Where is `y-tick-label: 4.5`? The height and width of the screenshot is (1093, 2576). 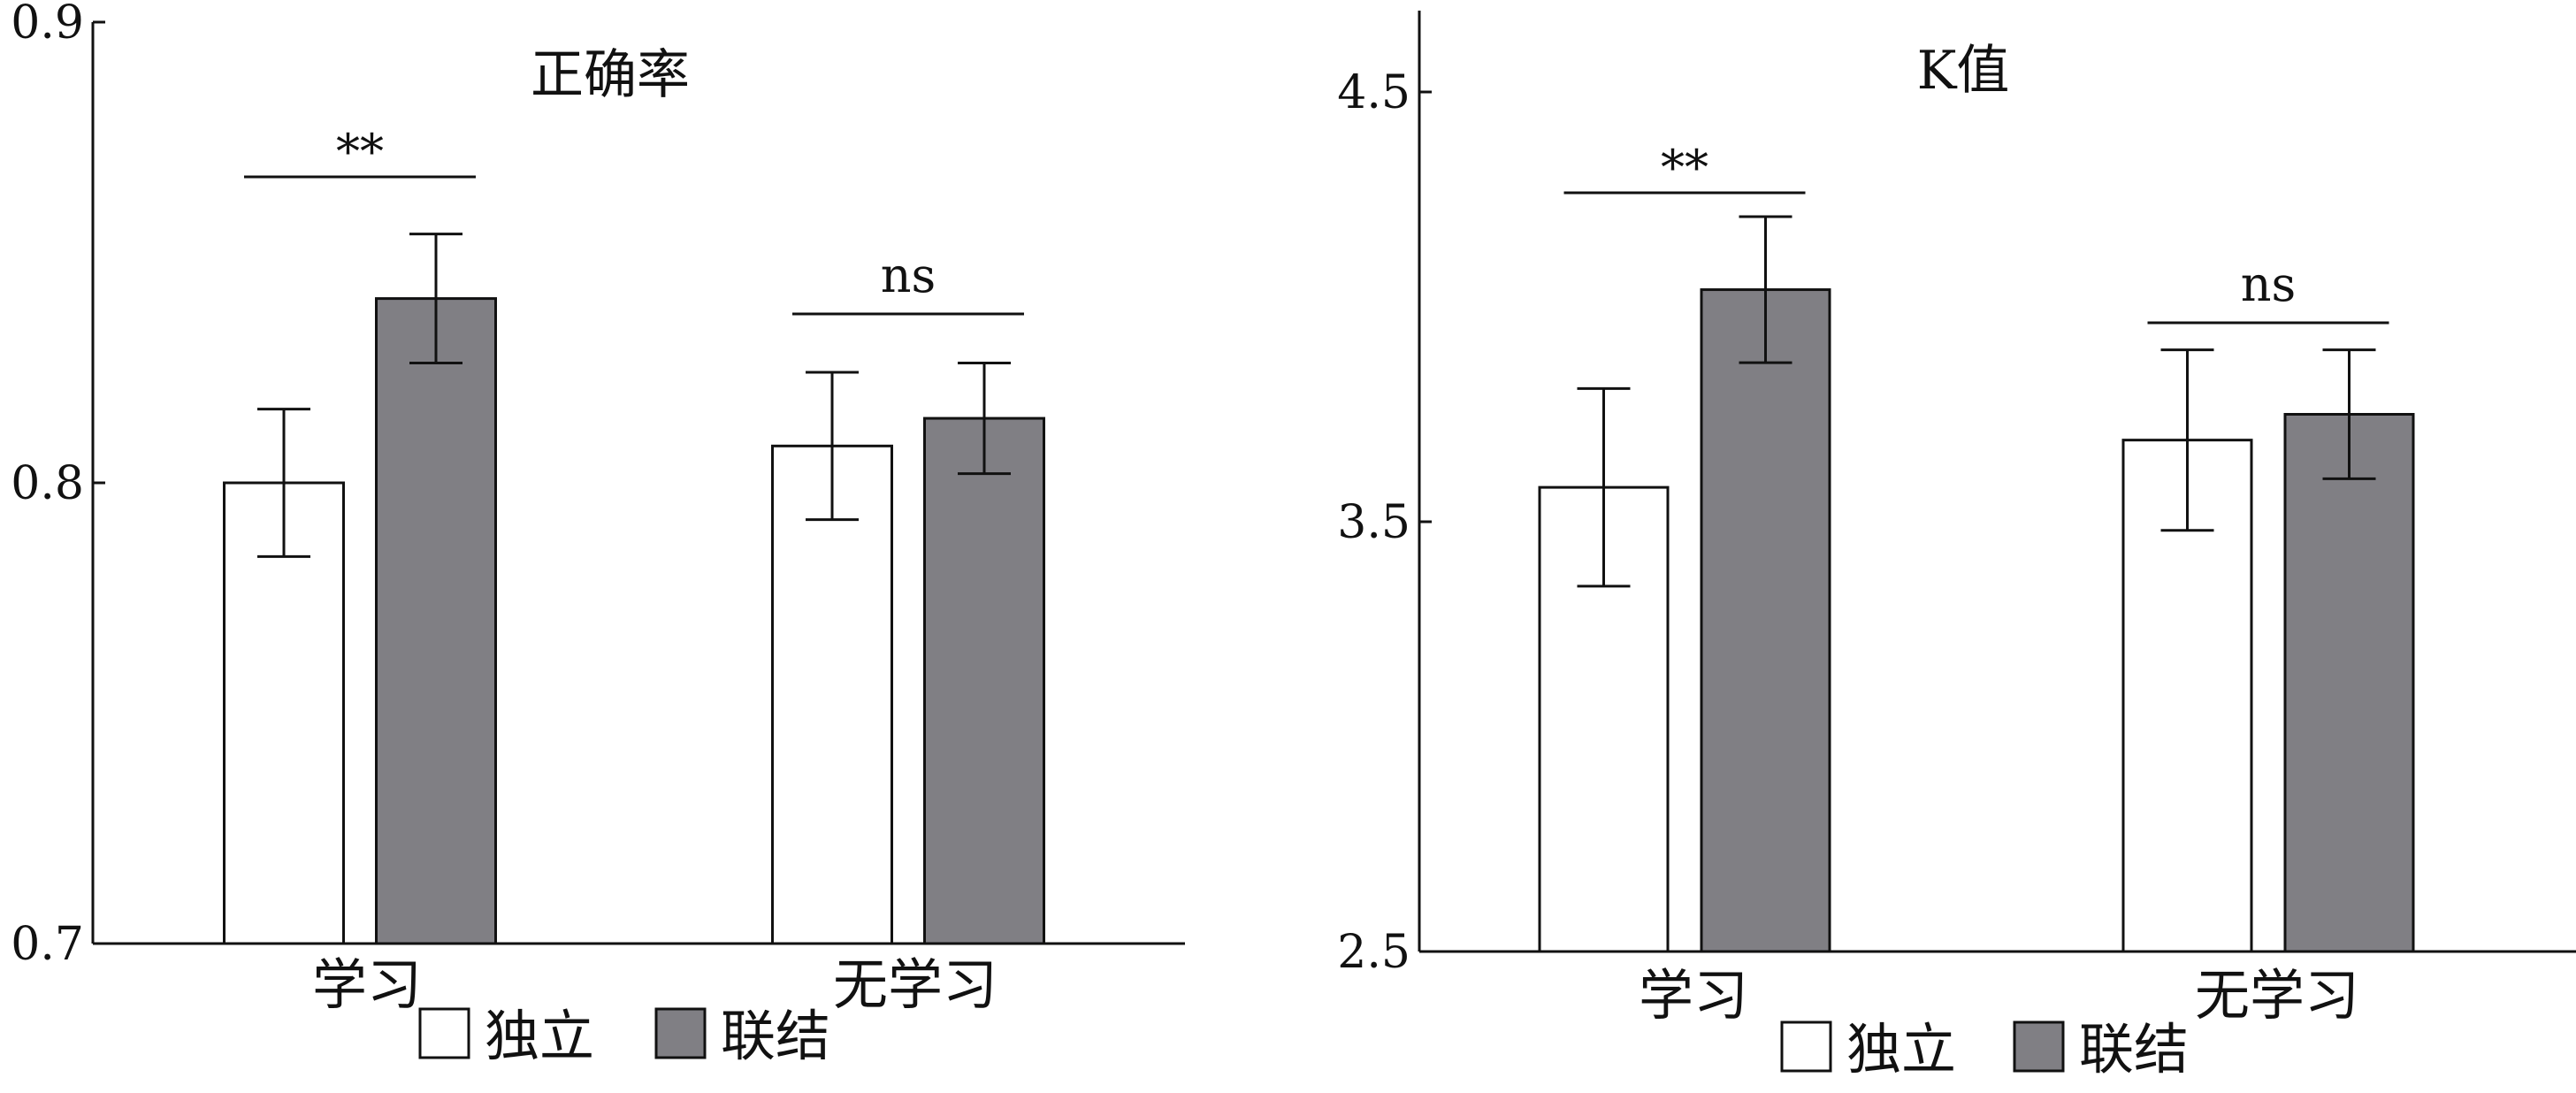 y-tick-label: 4.5 is located at coordinates (1373, 93).